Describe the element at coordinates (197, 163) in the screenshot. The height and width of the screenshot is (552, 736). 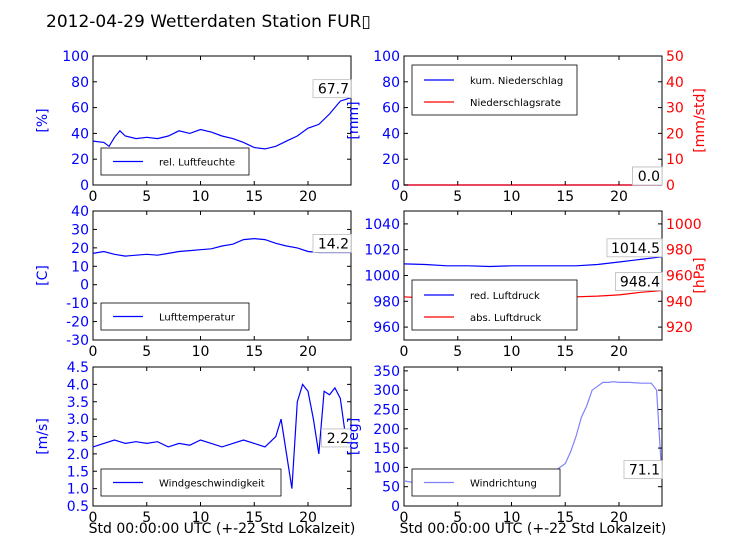
I see `legend-entry: rel. Luftfeuchte` at that location.